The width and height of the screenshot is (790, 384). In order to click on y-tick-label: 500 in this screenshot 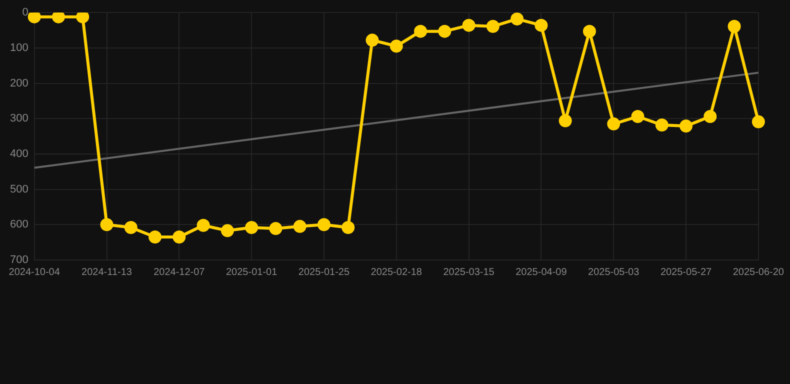, I will do `click(19, 189)`.